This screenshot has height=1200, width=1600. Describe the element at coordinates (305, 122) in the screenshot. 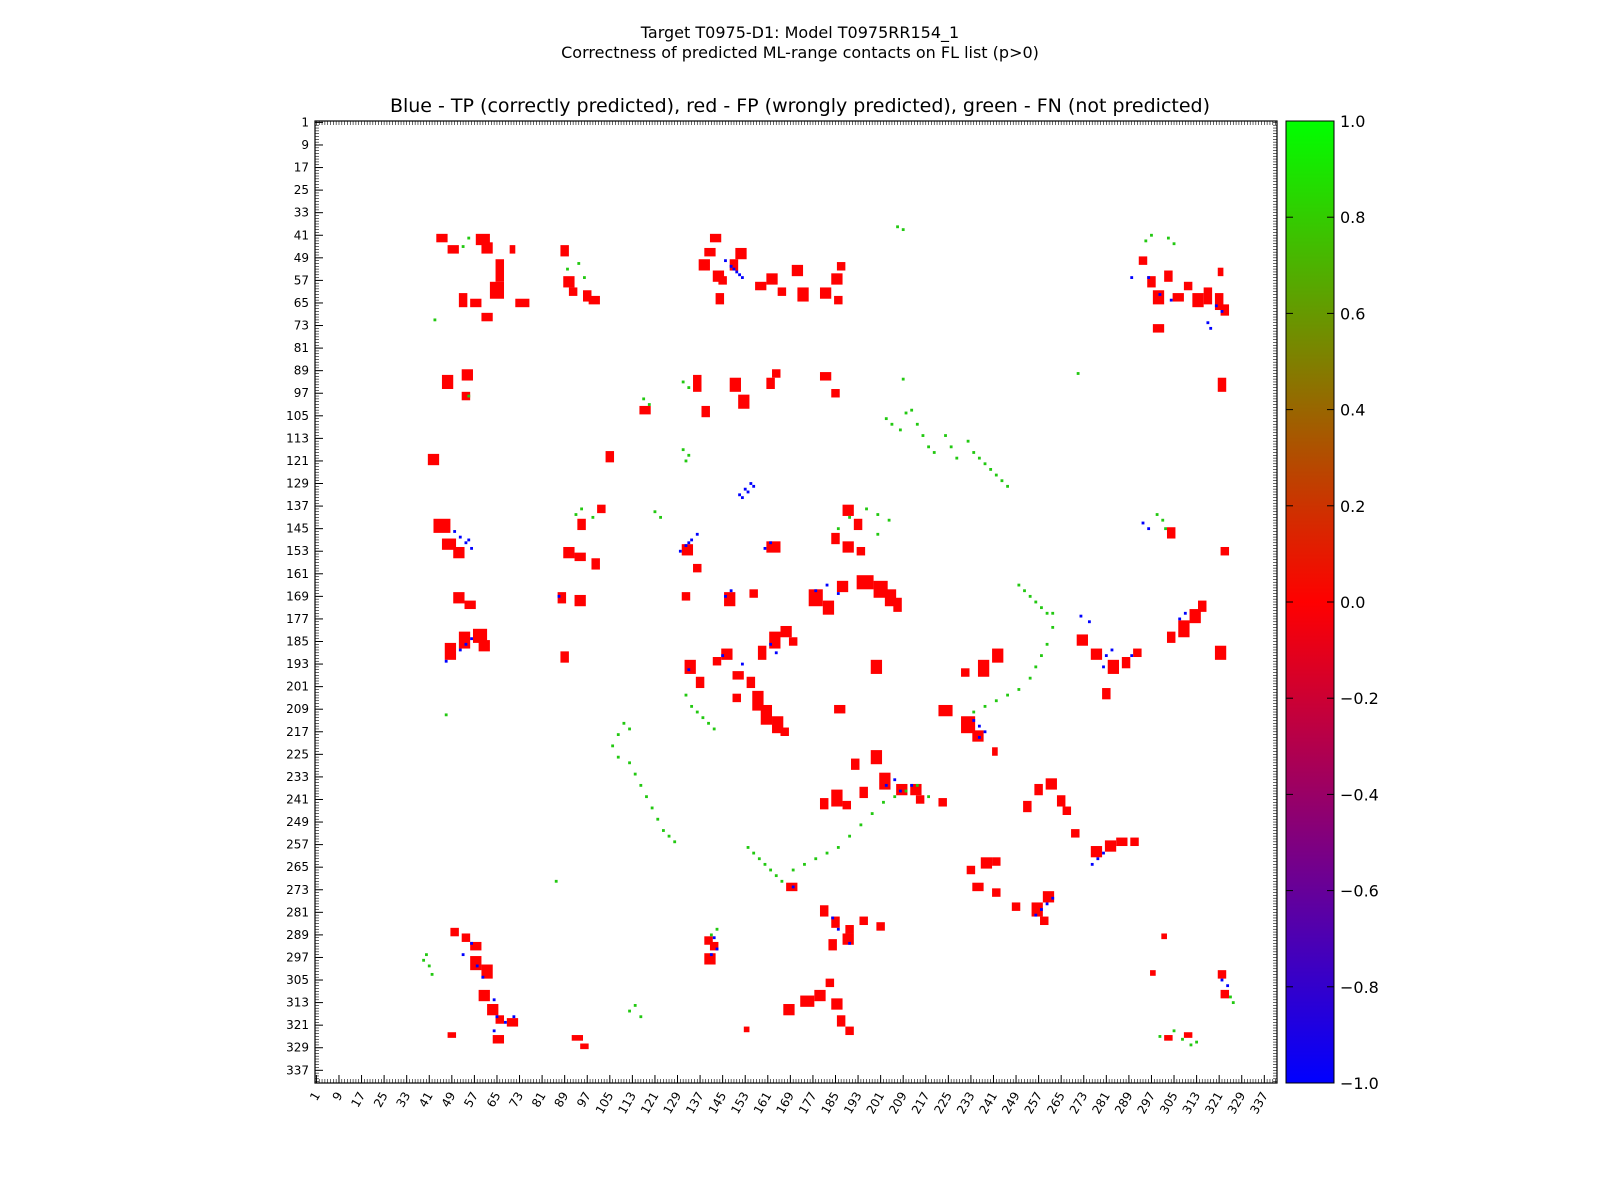

I see `y-tick-label: 1` at that location.